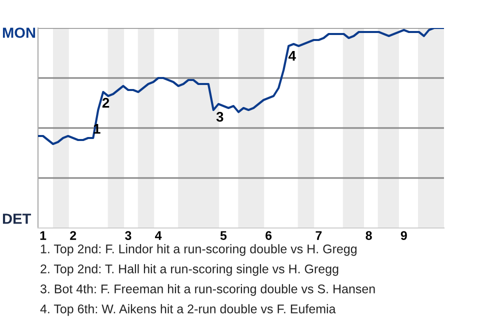 The image size is (480, 320). I want to click on x-tick-label: 5, so click(223, 235).